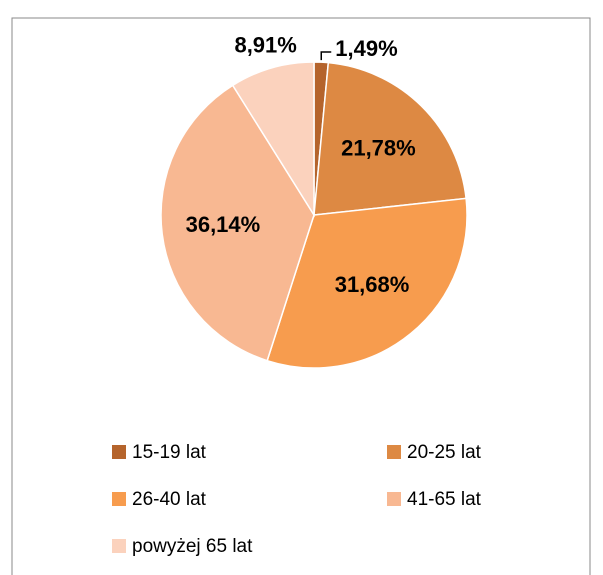 This screenshot has width=603, height=575. Describe the element at coordinates (366, 48) in the screenshot. I see `data-label: 1,49%` at that location.